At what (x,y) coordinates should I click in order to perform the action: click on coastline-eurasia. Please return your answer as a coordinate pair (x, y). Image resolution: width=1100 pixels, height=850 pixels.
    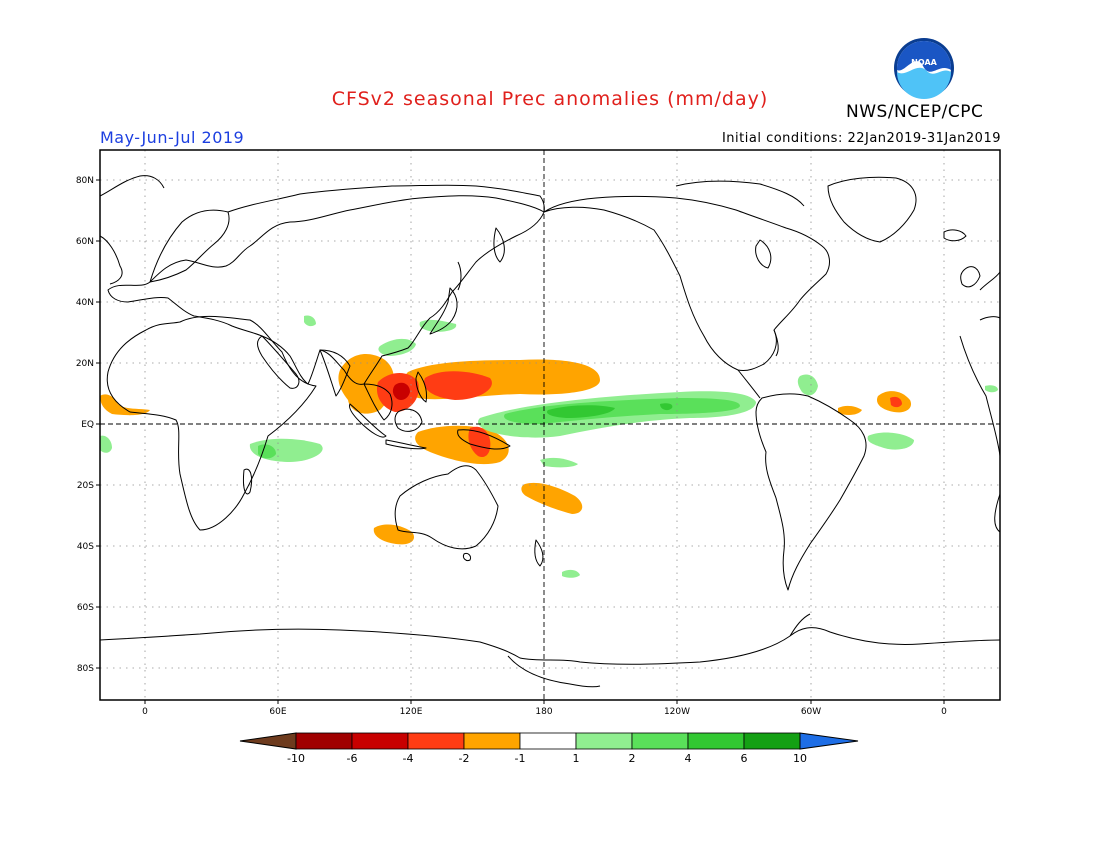
    Looking at the image, I should click on (326, 290).